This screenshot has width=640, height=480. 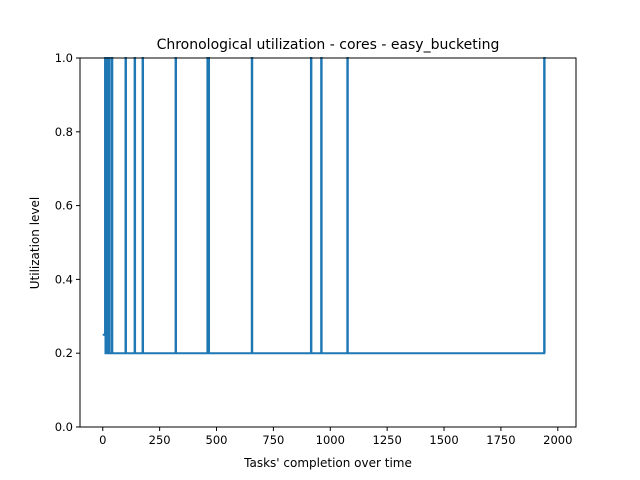 I want to click on y-axis-ticks: 0.0 0.2 0.4 0.6 0.8 1.0, so click(x=67, y=242).